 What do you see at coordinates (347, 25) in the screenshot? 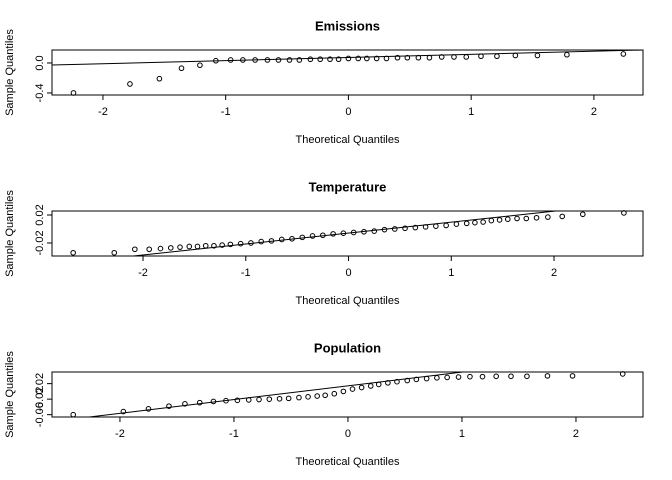
I see `chart-title: Emissions` at bounding box center [347, 25].